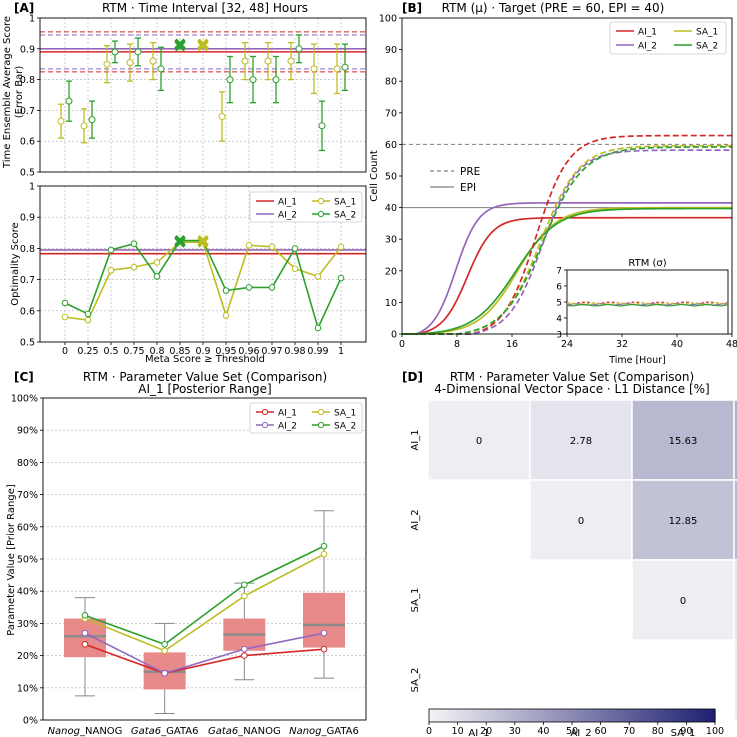 The height and width of the screenshot is (737, 737). I want to click on c-ytick-label: 100%, so click(24, 399).